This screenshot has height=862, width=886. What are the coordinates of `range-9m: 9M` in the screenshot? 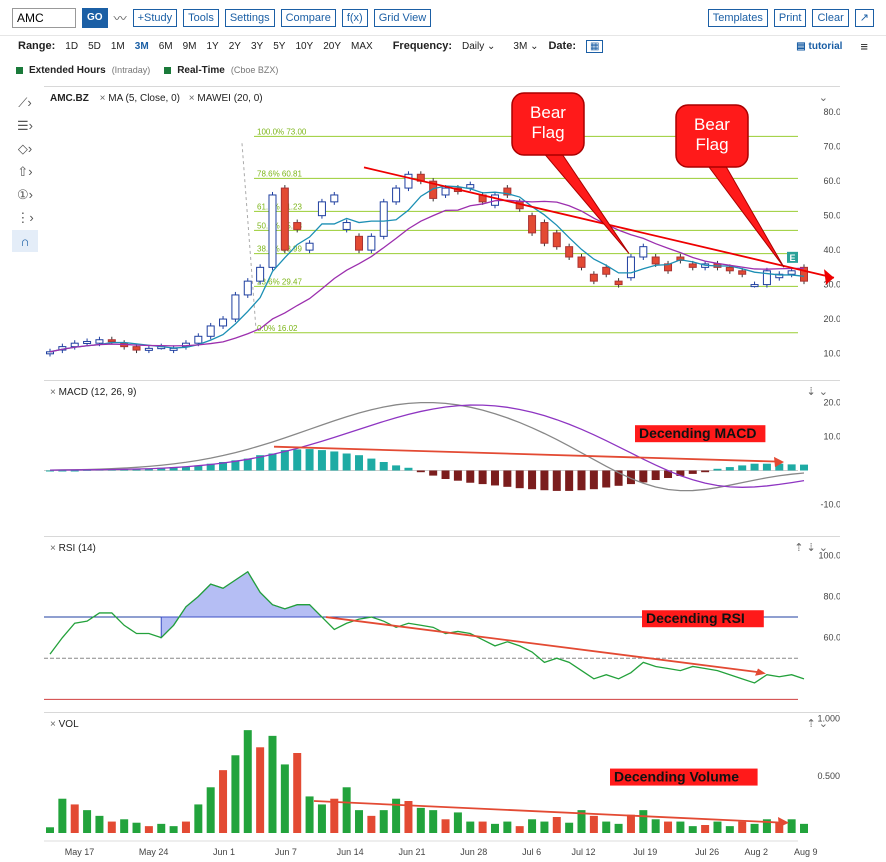 It's located at (189, 46).